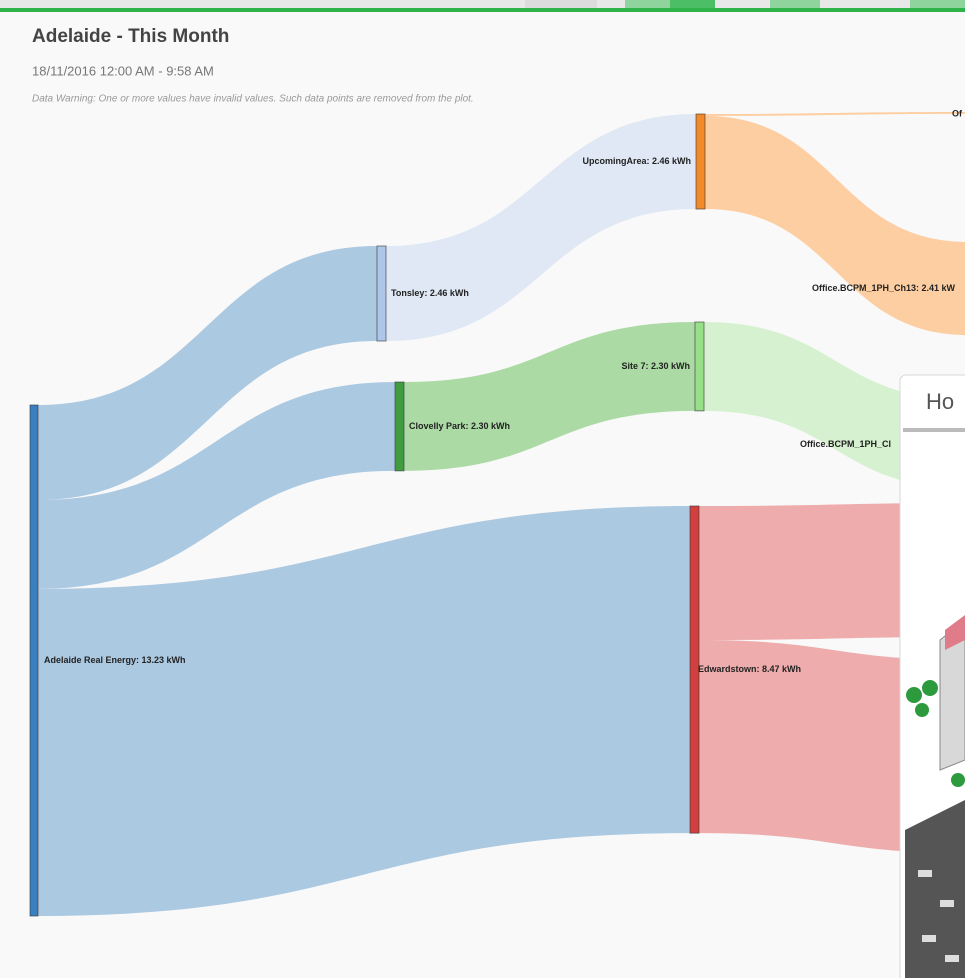 The image size is (965, 978). I want to click on node-label: Office.BCPM_1PH_Ch13: 2.41 kW, so click(884, 288).